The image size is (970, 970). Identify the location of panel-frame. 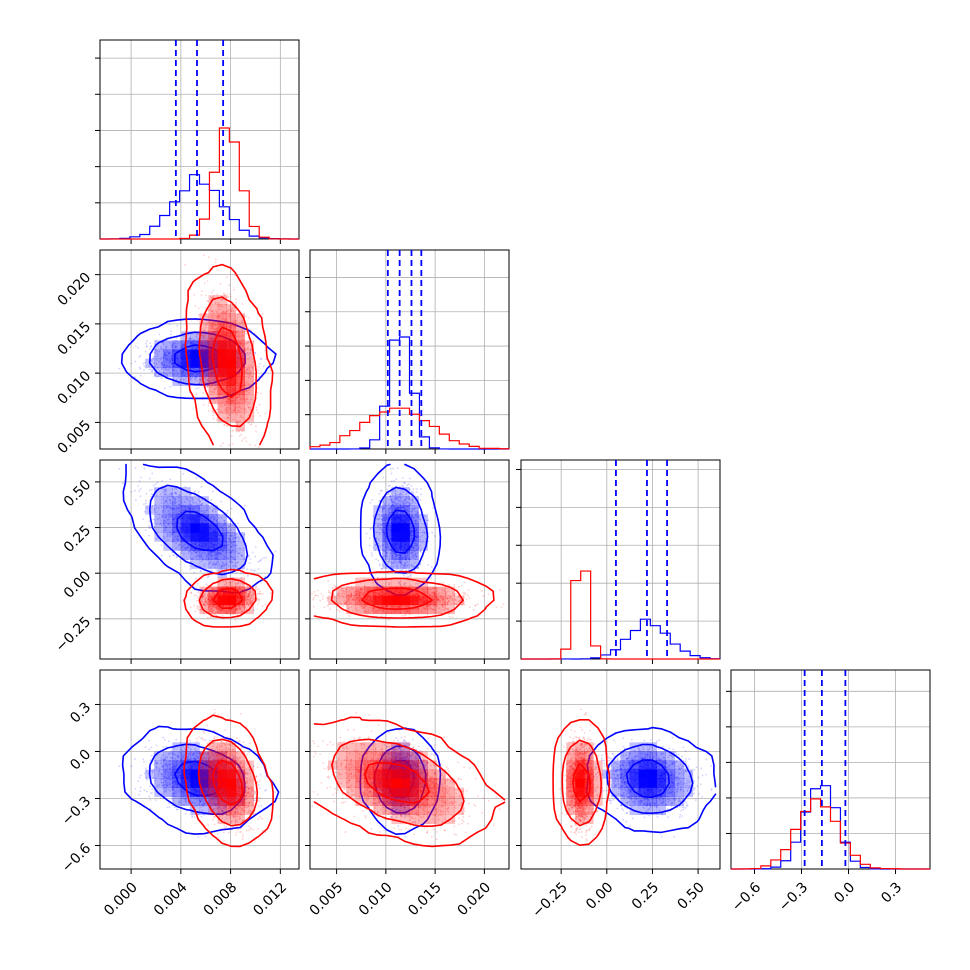
(830, 769).